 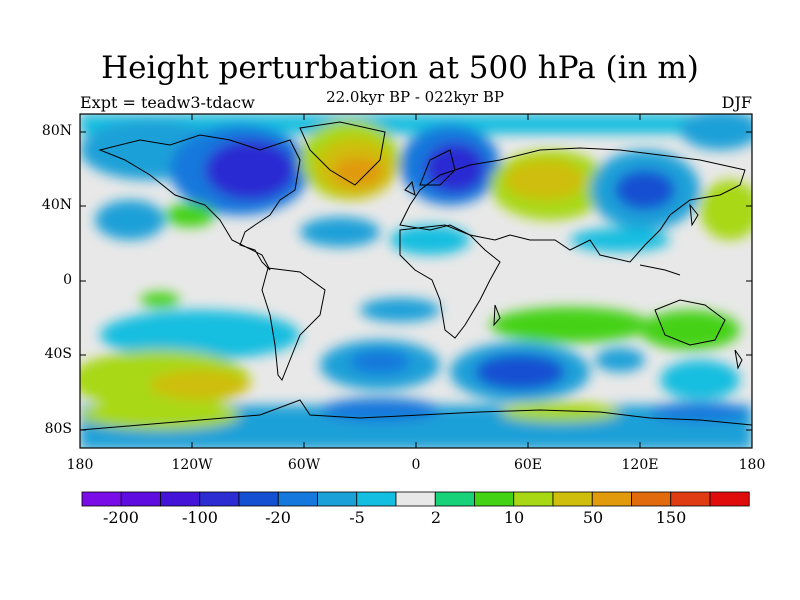 What do you see at coordinates (752, 465) in the screenshot?
I see `x-tick-180e: 180` at bounding box center [752, 465].